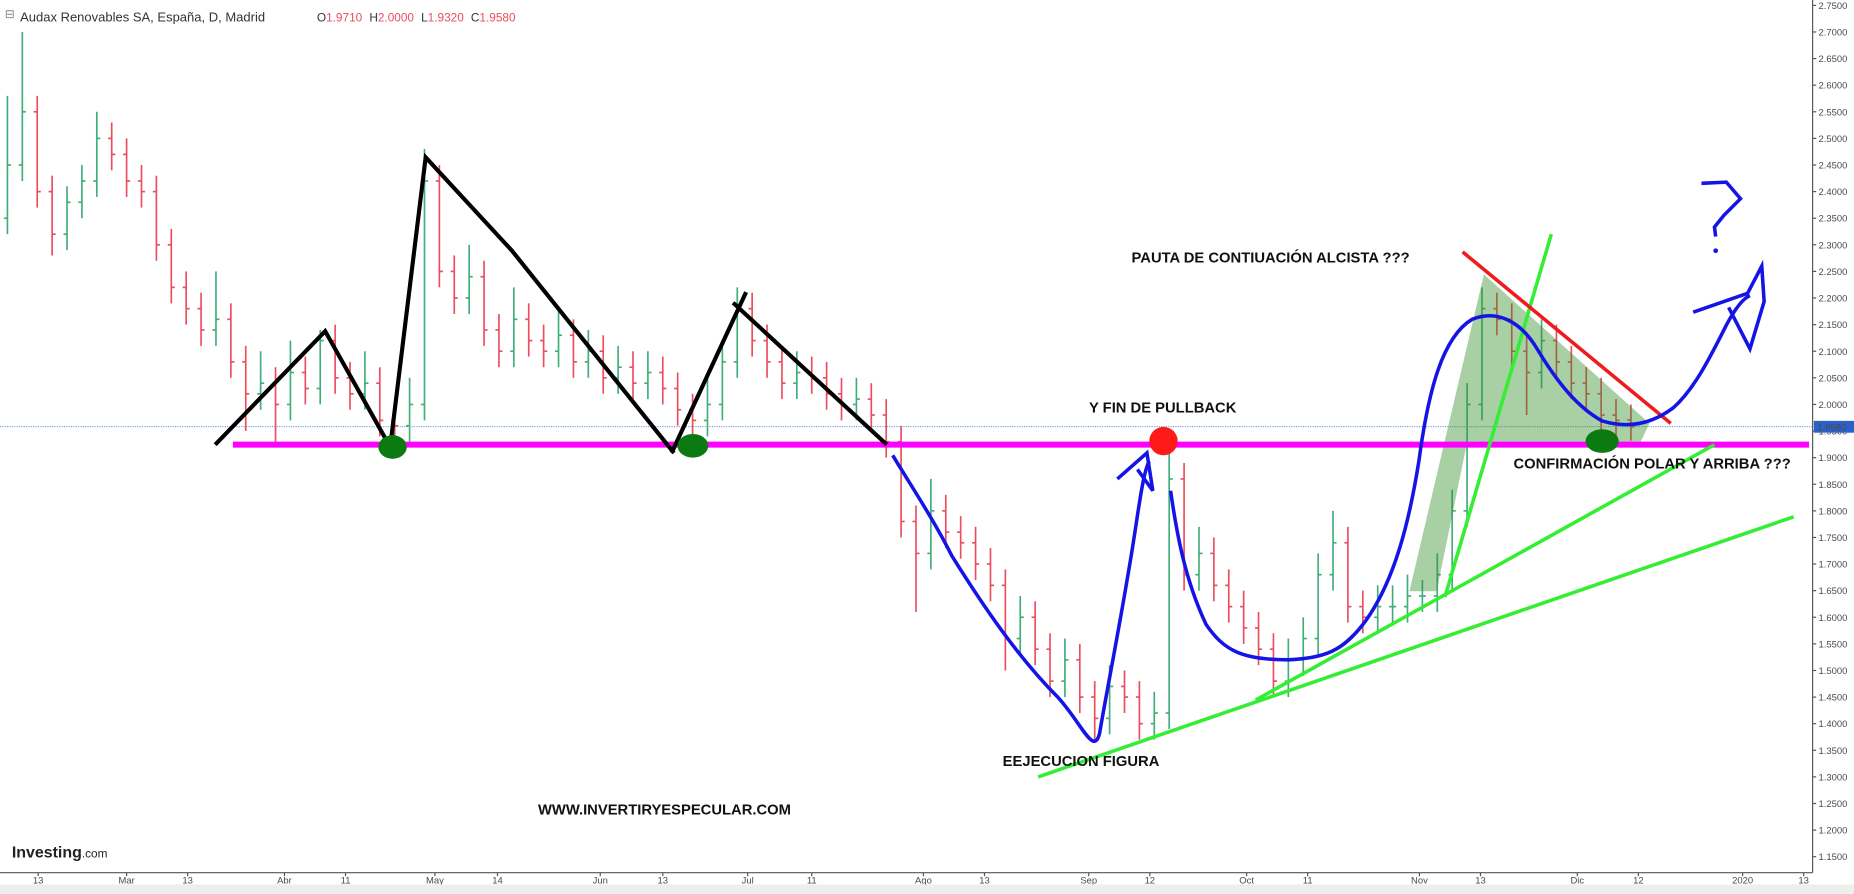  What do you see at coordinates (1833, 59) in the screenshot?
I see `y-tick-label: 2.6500` at bounding box center [1833, 59].